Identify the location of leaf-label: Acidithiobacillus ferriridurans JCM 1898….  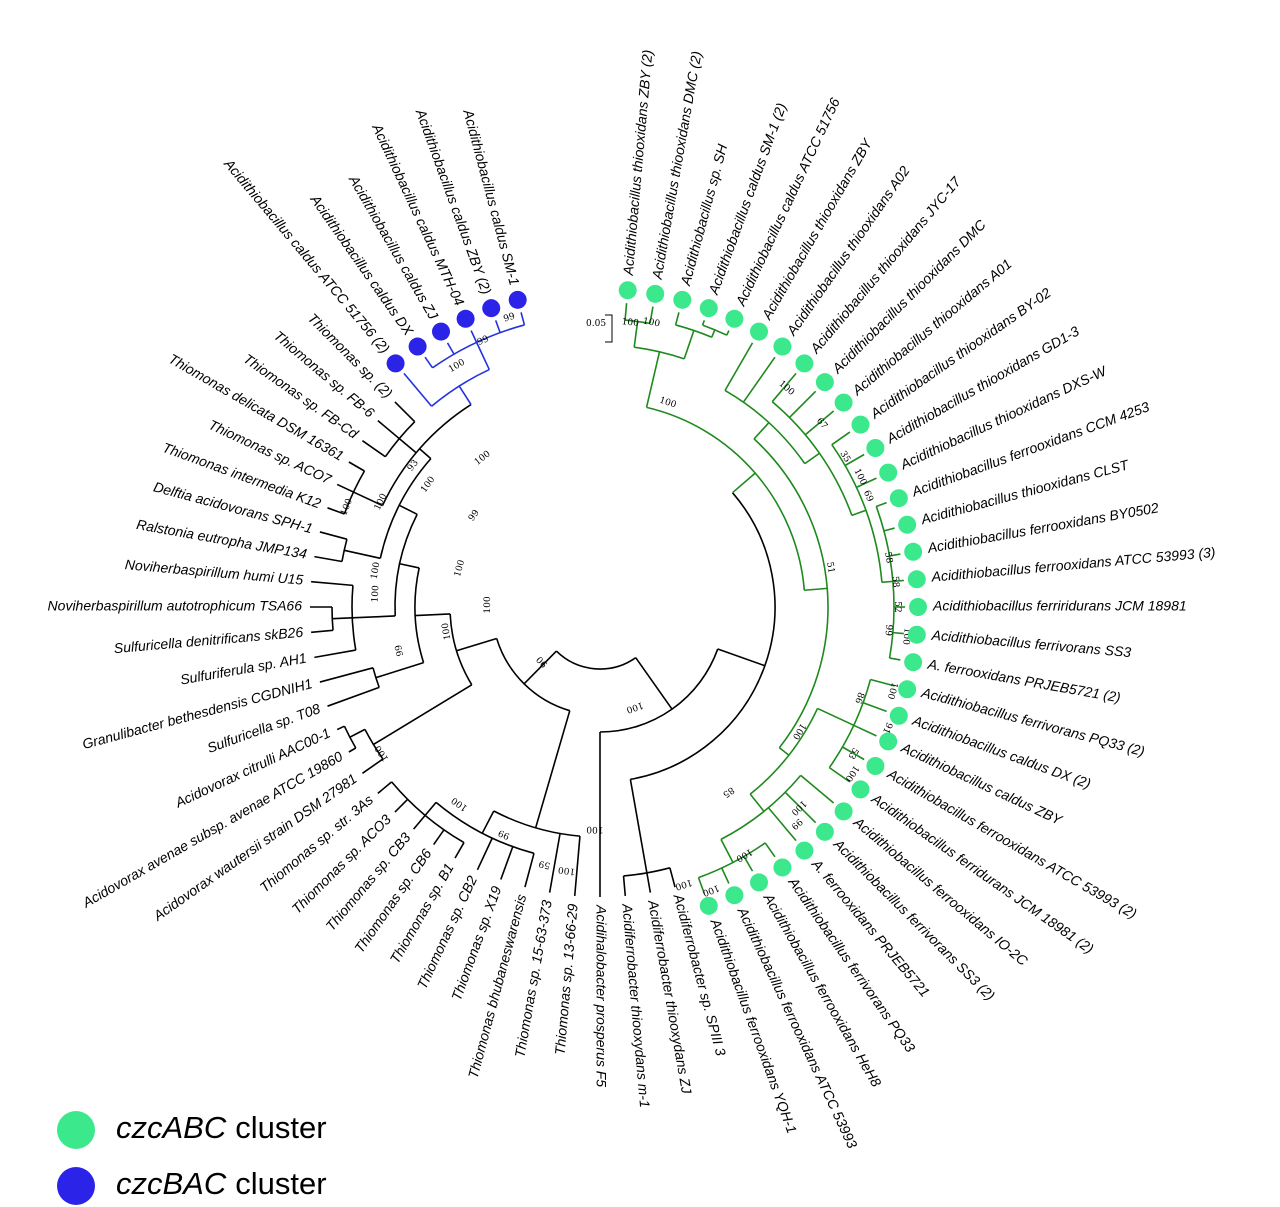
(1059, 606).